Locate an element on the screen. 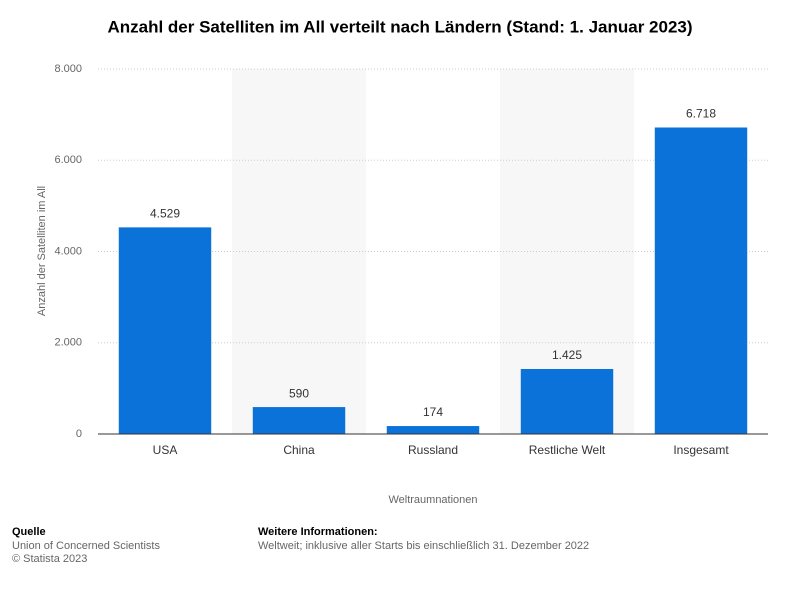 The image size is (800, 594). value-label: 1.425 is located at coordinates (567, 355).